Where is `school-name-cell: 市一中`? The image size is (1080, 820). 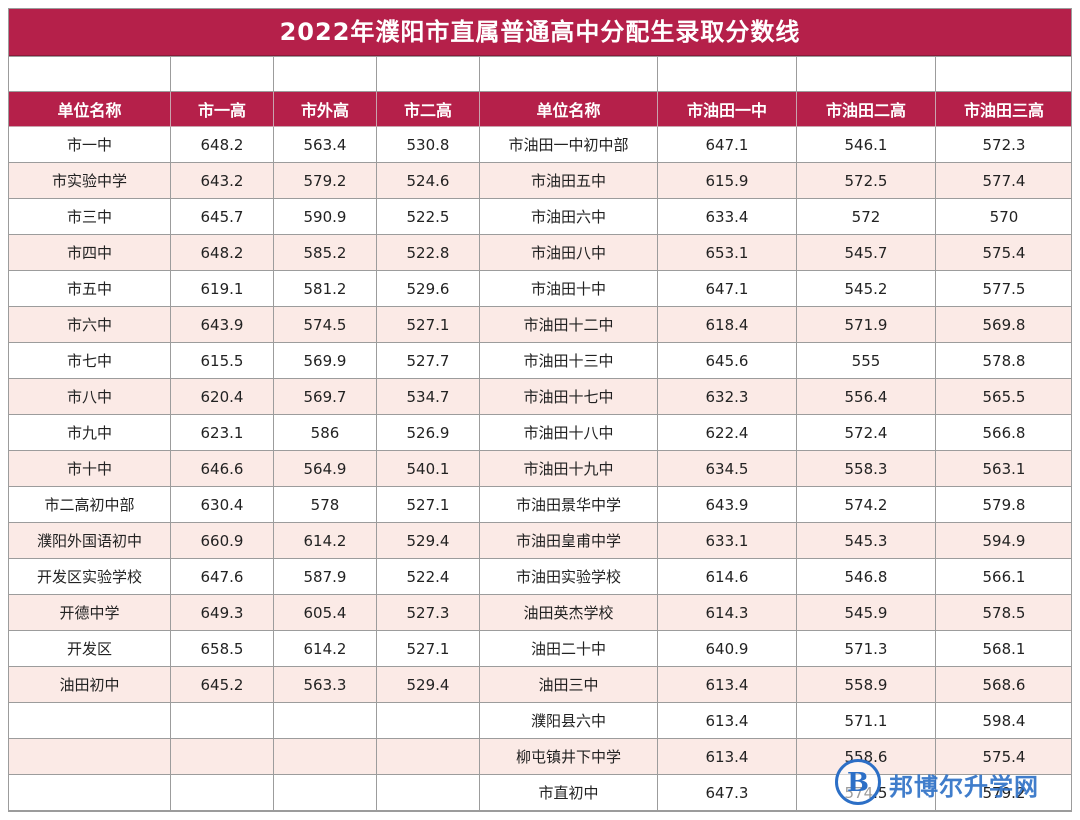
school-name-cell: 市一中 is located at coordinates (90, 144).